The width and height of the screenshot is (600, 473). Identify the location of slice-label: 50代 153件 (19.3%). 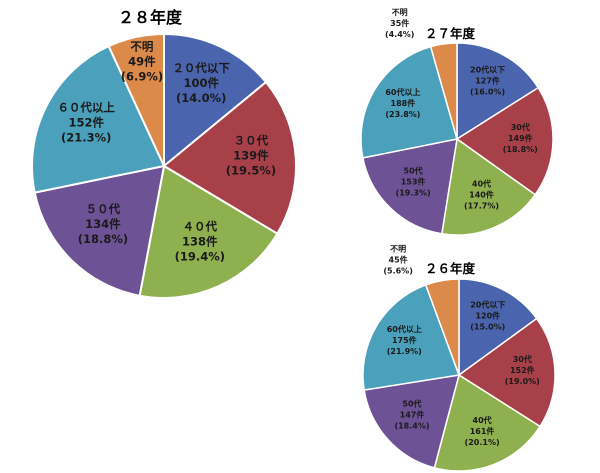
(413, 182).